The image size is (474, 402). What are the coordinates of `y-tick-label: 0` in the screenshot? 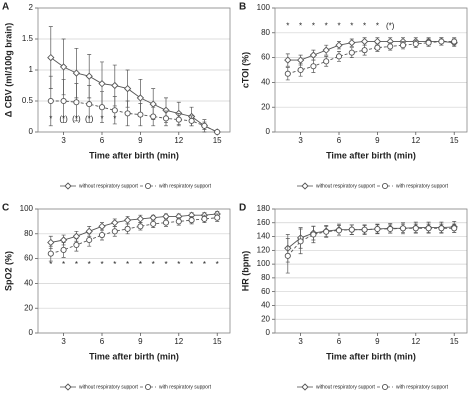 It's located at (31, 332).